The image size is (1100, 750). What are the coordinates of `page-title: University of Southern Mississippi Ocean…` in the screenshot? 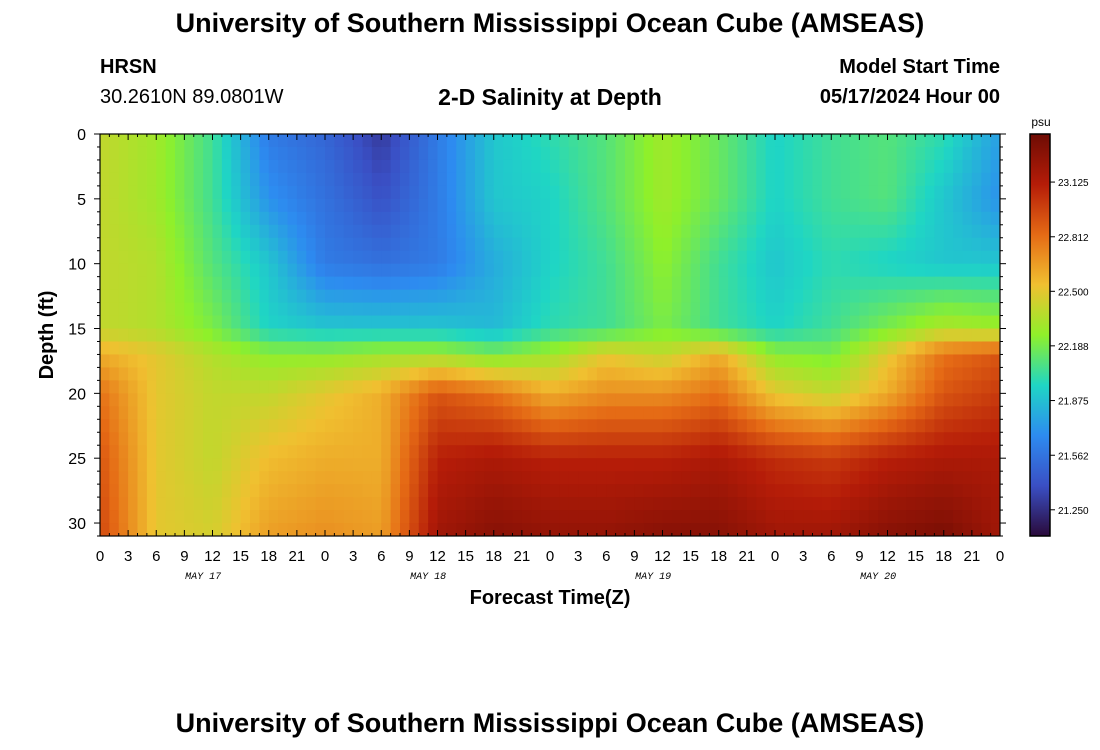 It's located at (550, 23).